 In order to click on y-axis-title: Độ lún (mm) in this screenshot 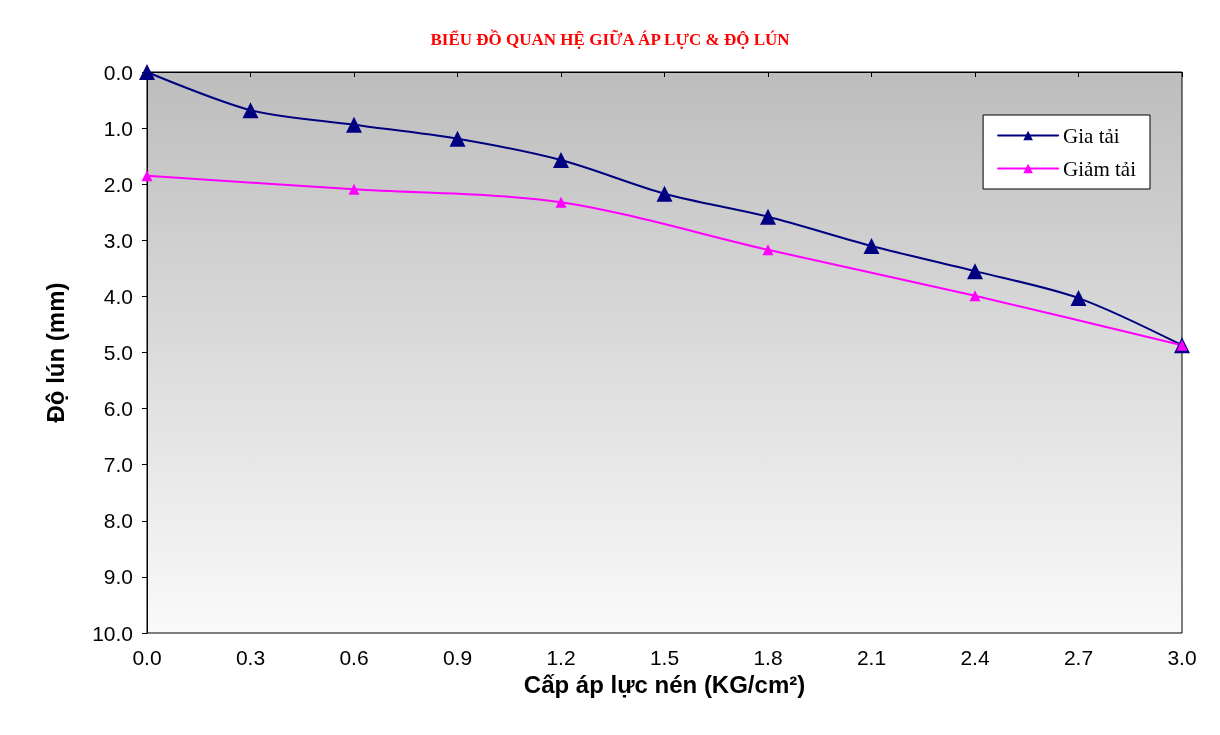, I will do `click(55, 352)`.